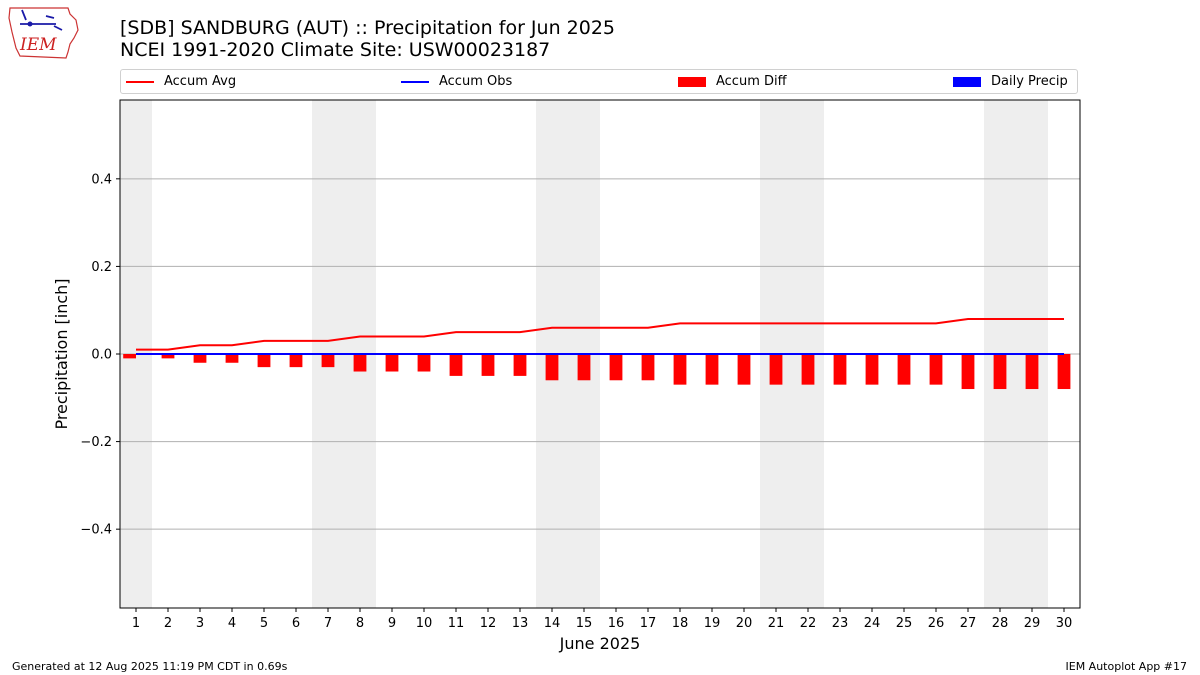  What do you see at coordinates (712, 623) in the screenshot?
I see `x-tick-label: 19` at bounding box center [712, 623].